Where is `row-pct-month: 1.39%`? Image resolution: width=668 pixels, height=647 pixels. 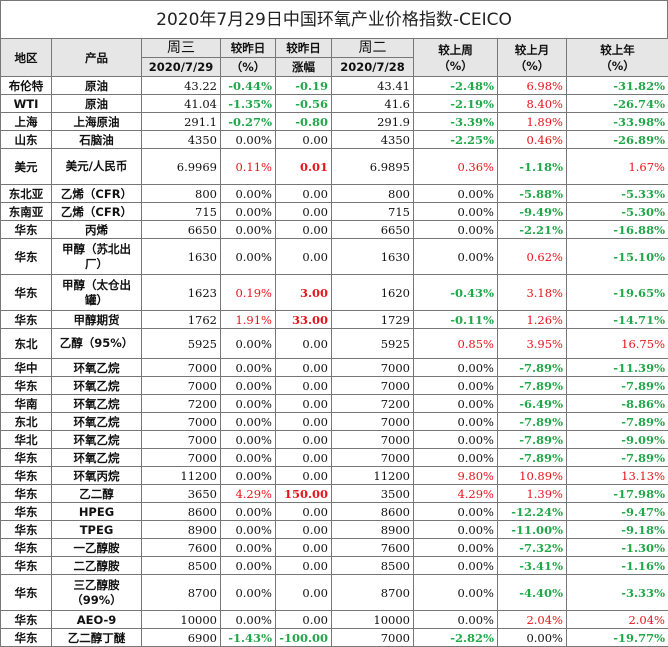
row-pct-month: 1.39% is located at coordinates (532, 494).